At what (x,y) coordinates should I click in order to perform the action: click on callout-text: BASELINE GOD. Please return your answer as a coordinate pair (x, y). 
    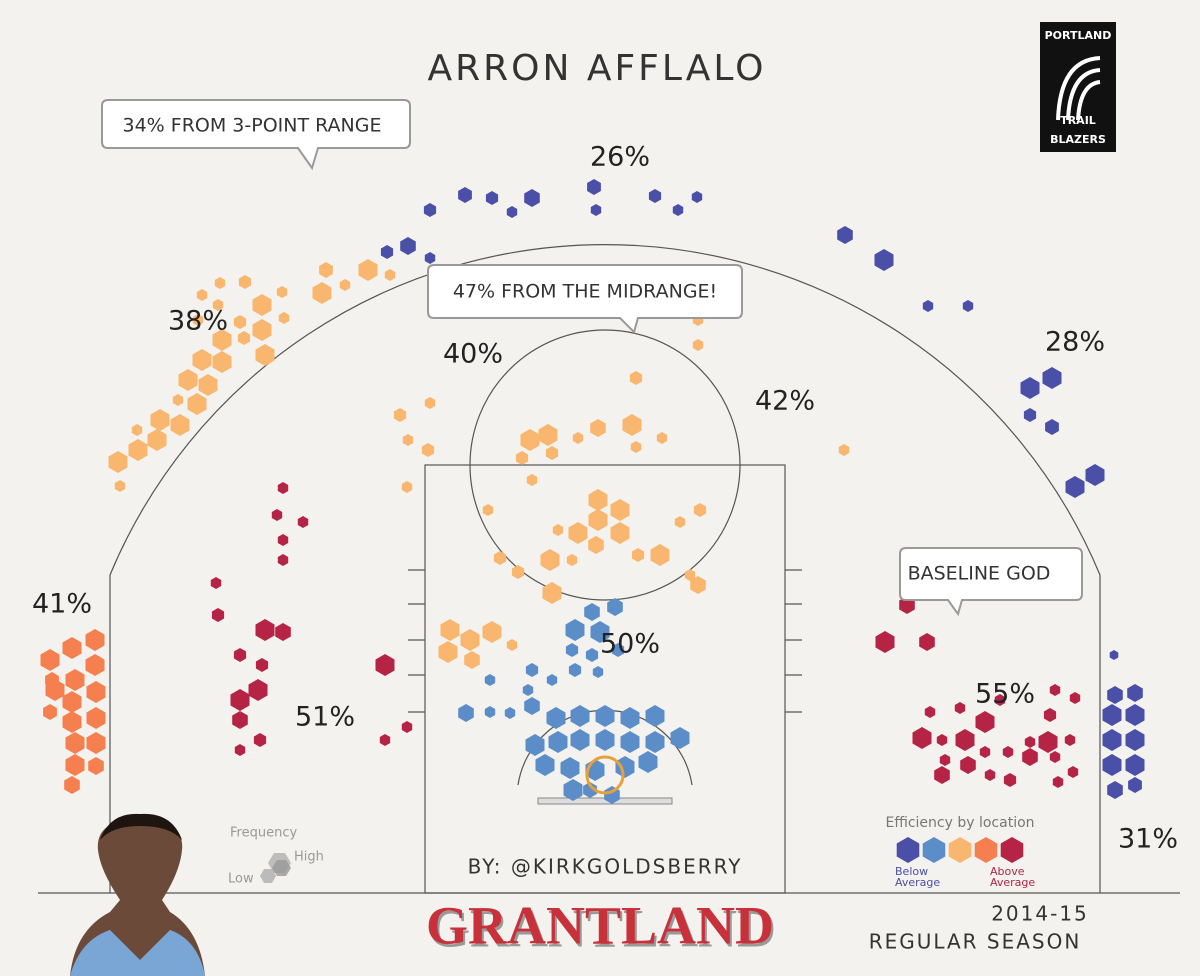
    Looking at the image, I should click on (979, 574).